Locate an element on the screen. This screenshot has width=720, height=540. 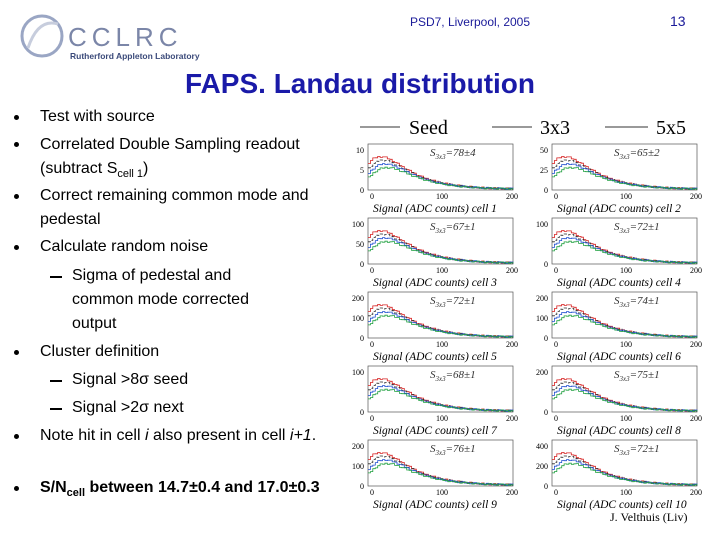
slide-title: FAPS. Landau distribution is located at coordinates (360, 83).